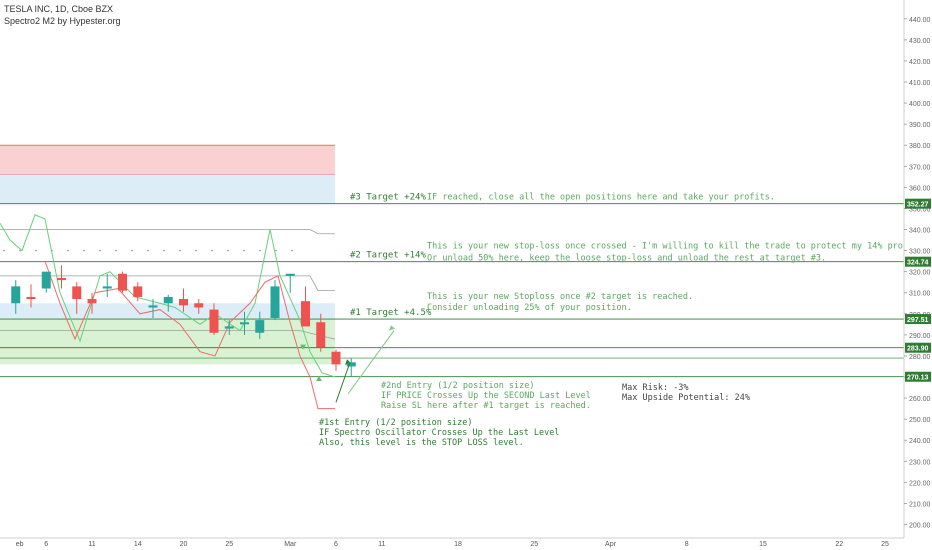  What do you see at coordinates (920, 420) in the screenshot?
I see `y-tick-label: 250.00` at bounding box center [920, 420].